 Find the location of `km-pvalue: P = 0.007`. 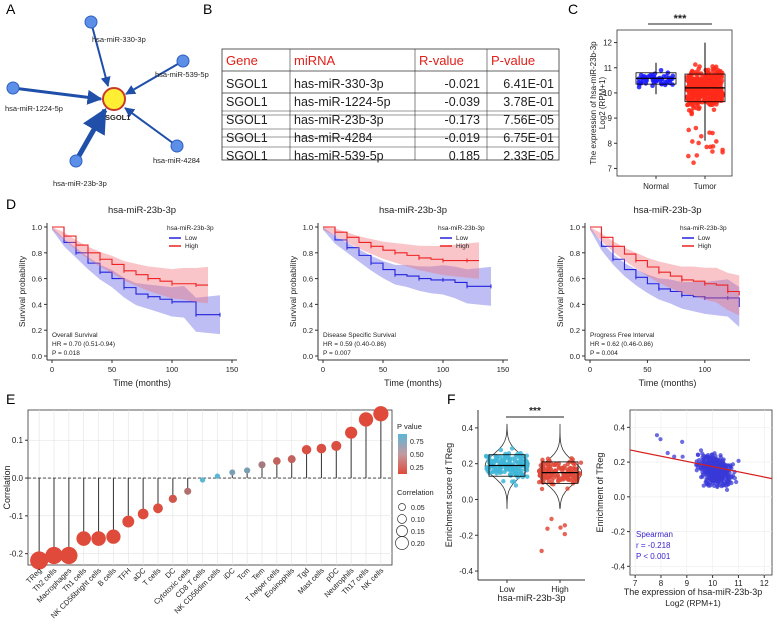

km-pvalue: P = 0.007 is located at coordinates (337, 353).